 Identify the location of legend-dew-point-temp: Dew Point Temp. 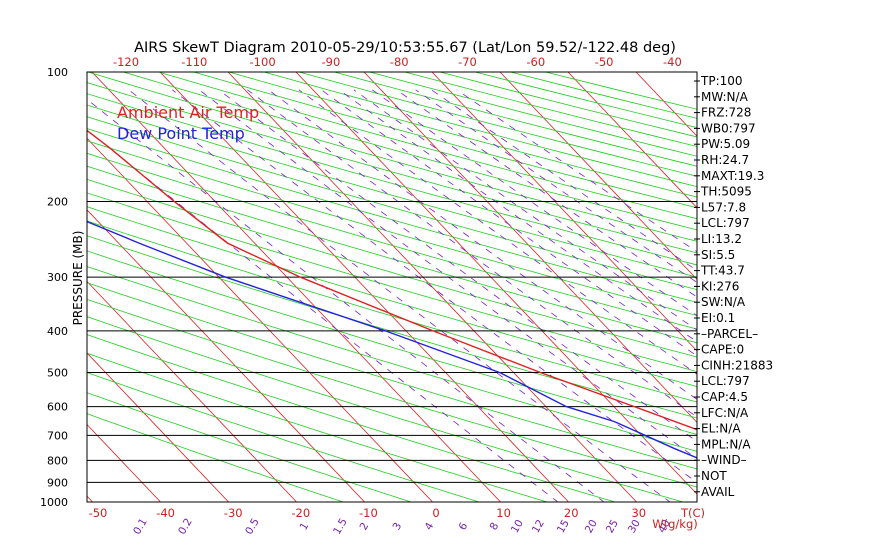
(181, 133).